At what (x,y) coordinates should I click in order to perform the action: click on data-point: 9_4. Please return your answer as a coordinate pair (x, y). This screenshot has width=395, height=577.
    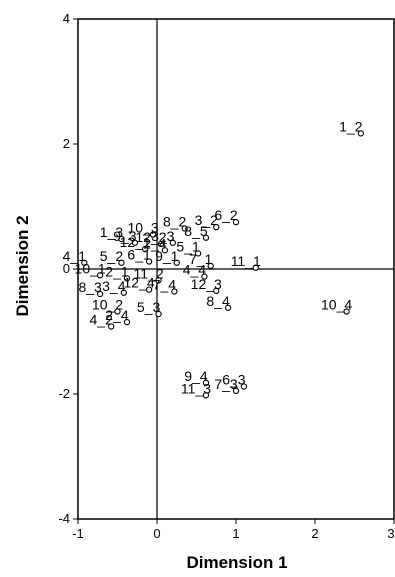
    Looking at the image, I should click on (197, 377).